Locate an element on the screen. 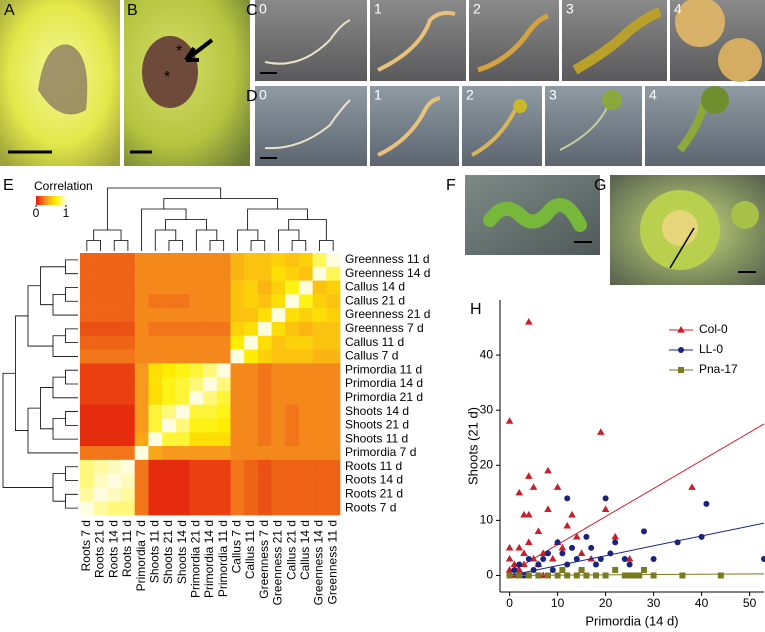 Image resolution: width=765 pixels, height=632 pixels. y-tick-label: 20 is located at coordinates (487, 464).